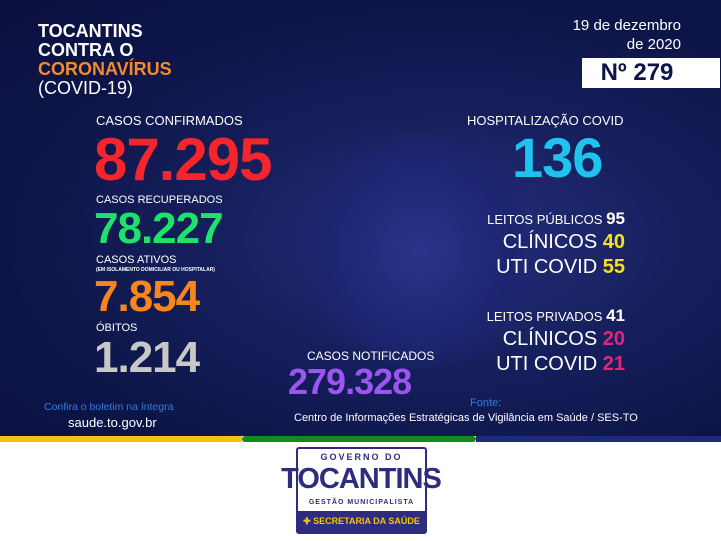 The image size is (721, 541). I want to click on logo-sub-text: GESTÃO MUNICIPALISTA, so click(361, 502).